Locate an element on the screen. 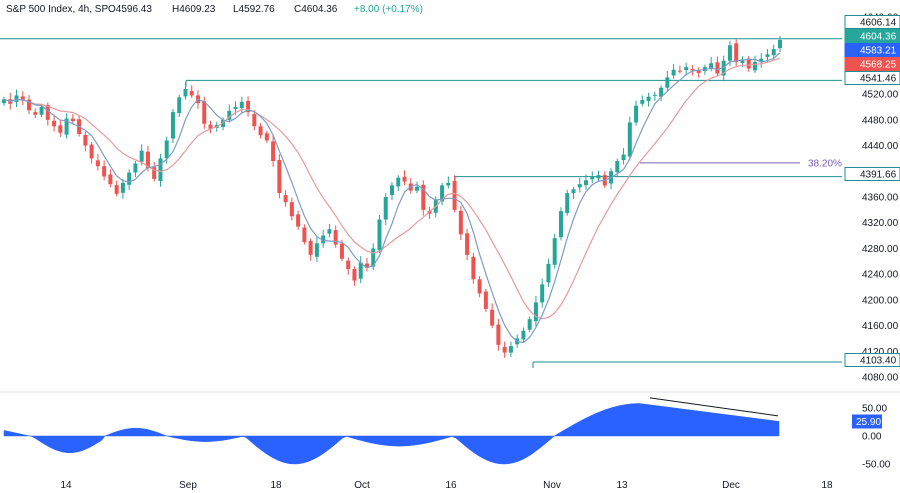  price-tick-label: 4160.00 is located at coordinates (880, 326).